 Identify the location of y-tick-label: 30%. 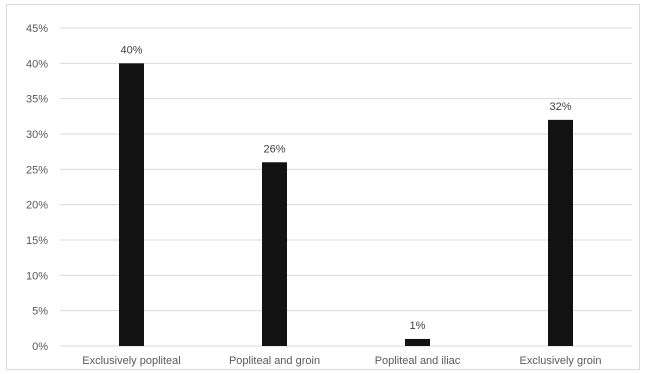
(37, 135).